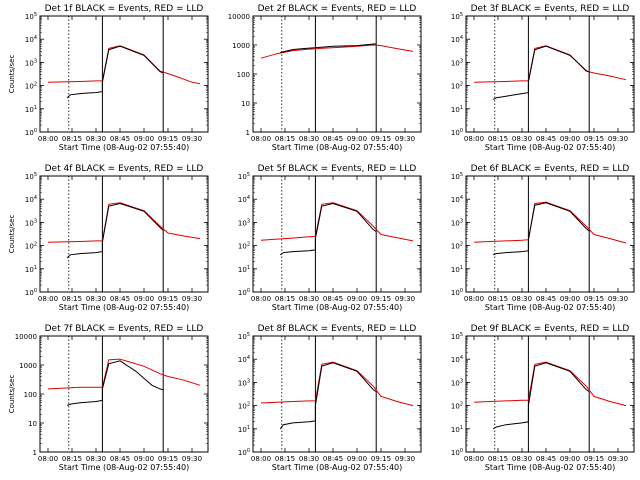 This screenshot has width=640, height=480. Describe the element at coordinates (124, 9) in the screenshot. I see `panel-title: Det 1f BLACK = Events, RED = LLD` at that location.